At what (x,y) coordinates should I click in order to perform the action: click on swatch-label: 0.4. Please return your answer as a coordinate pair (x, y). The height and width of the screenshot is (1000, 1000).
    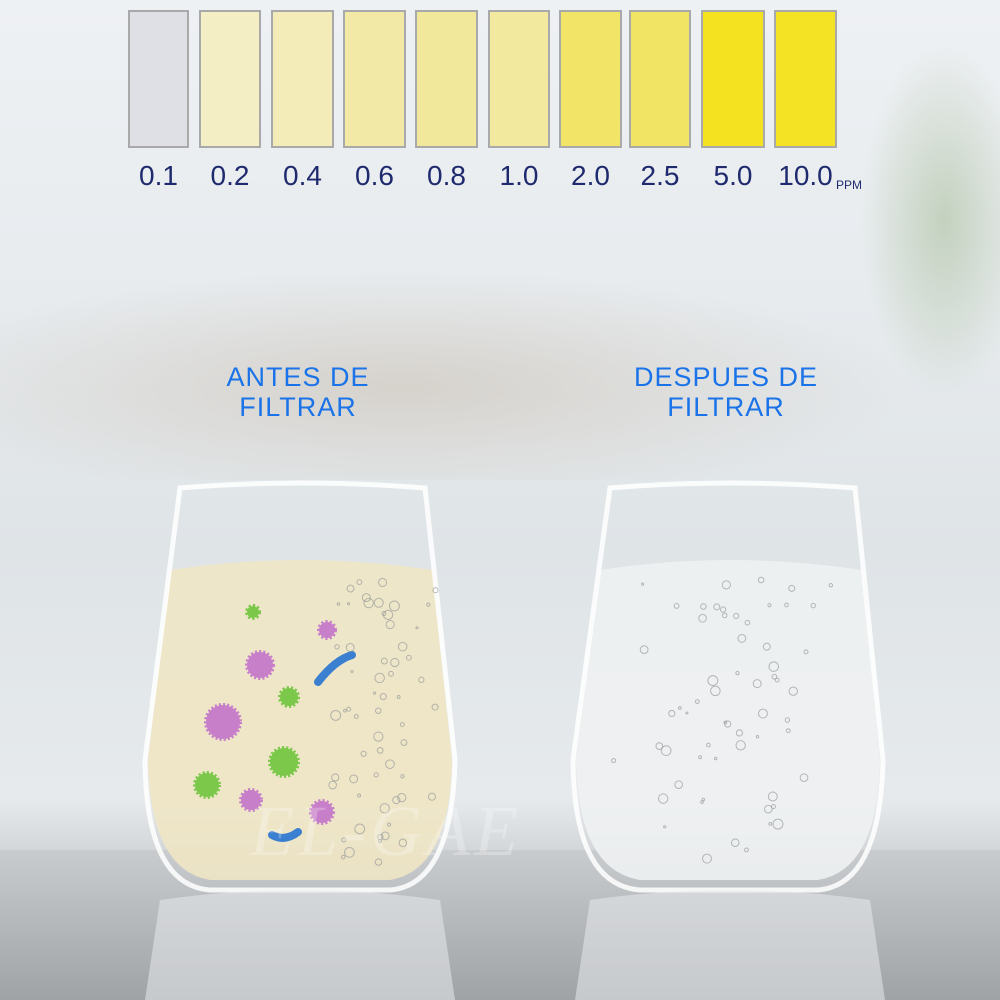
    Looking at the image, I should click on (302, 175).